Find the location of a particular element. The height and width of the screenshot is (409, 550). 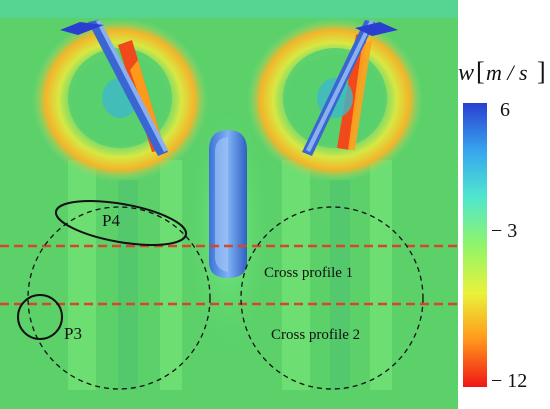

colorbar: w [ m / s ] 6 − 3 − 12 is located at coordinates (502, 224).